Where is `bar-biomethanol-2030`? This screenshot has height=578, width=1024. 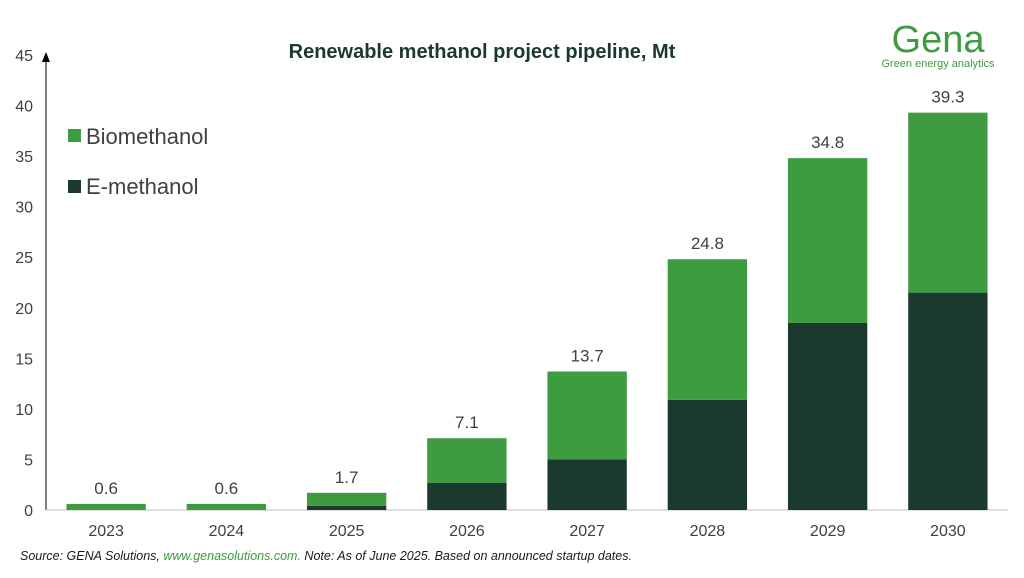
bar-biomethanol-2030 is located at coordinates (948, 202).